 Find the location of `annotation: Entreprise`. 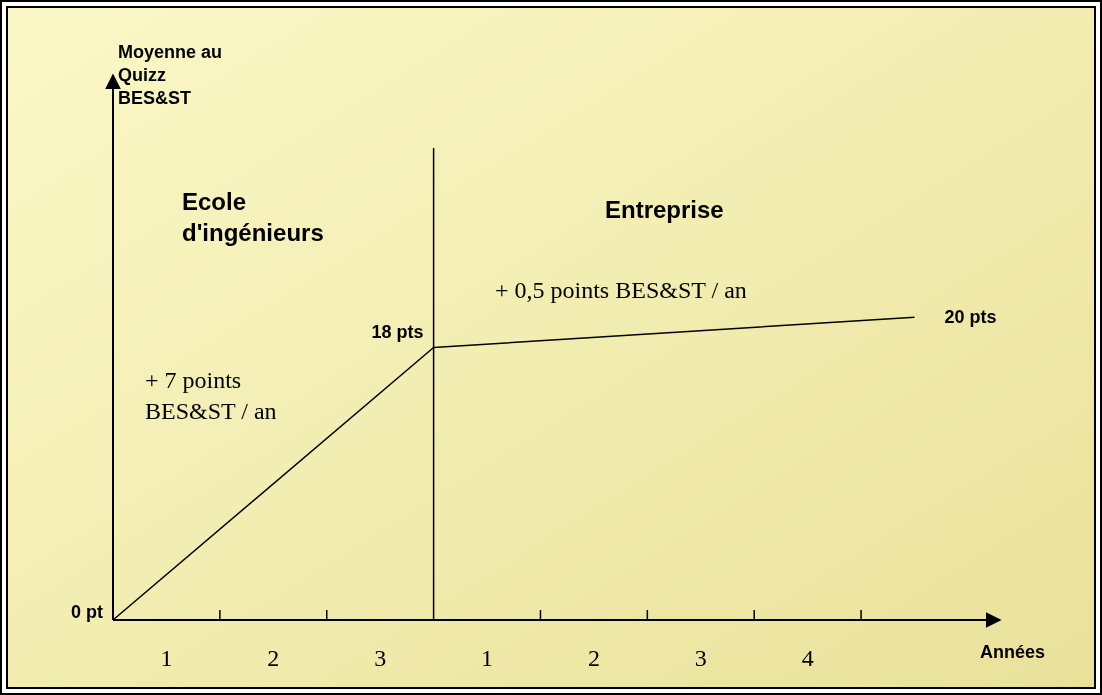

annotation: Entreprise is located at coordinates (664, 209).